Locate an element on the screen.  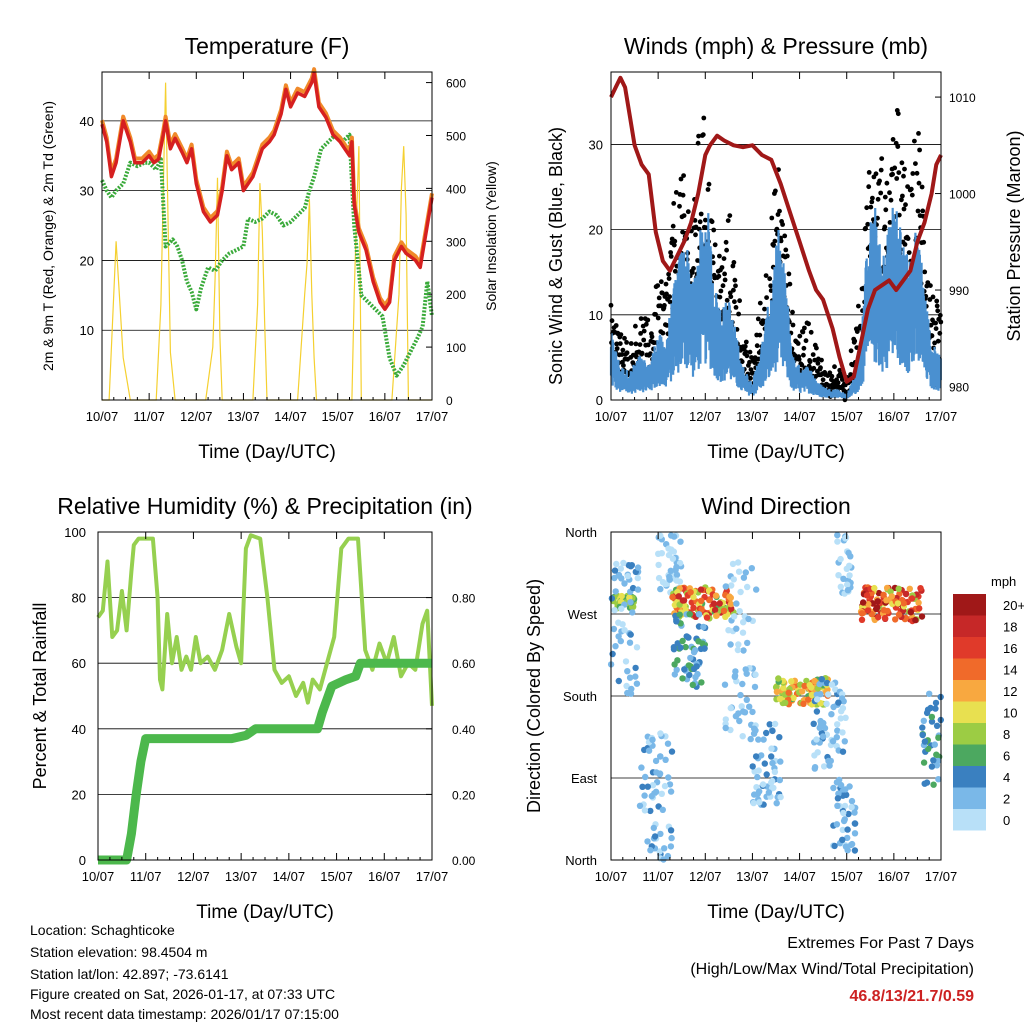
winds-xtick-label: 11/07 is located at coordinates (658, 416).